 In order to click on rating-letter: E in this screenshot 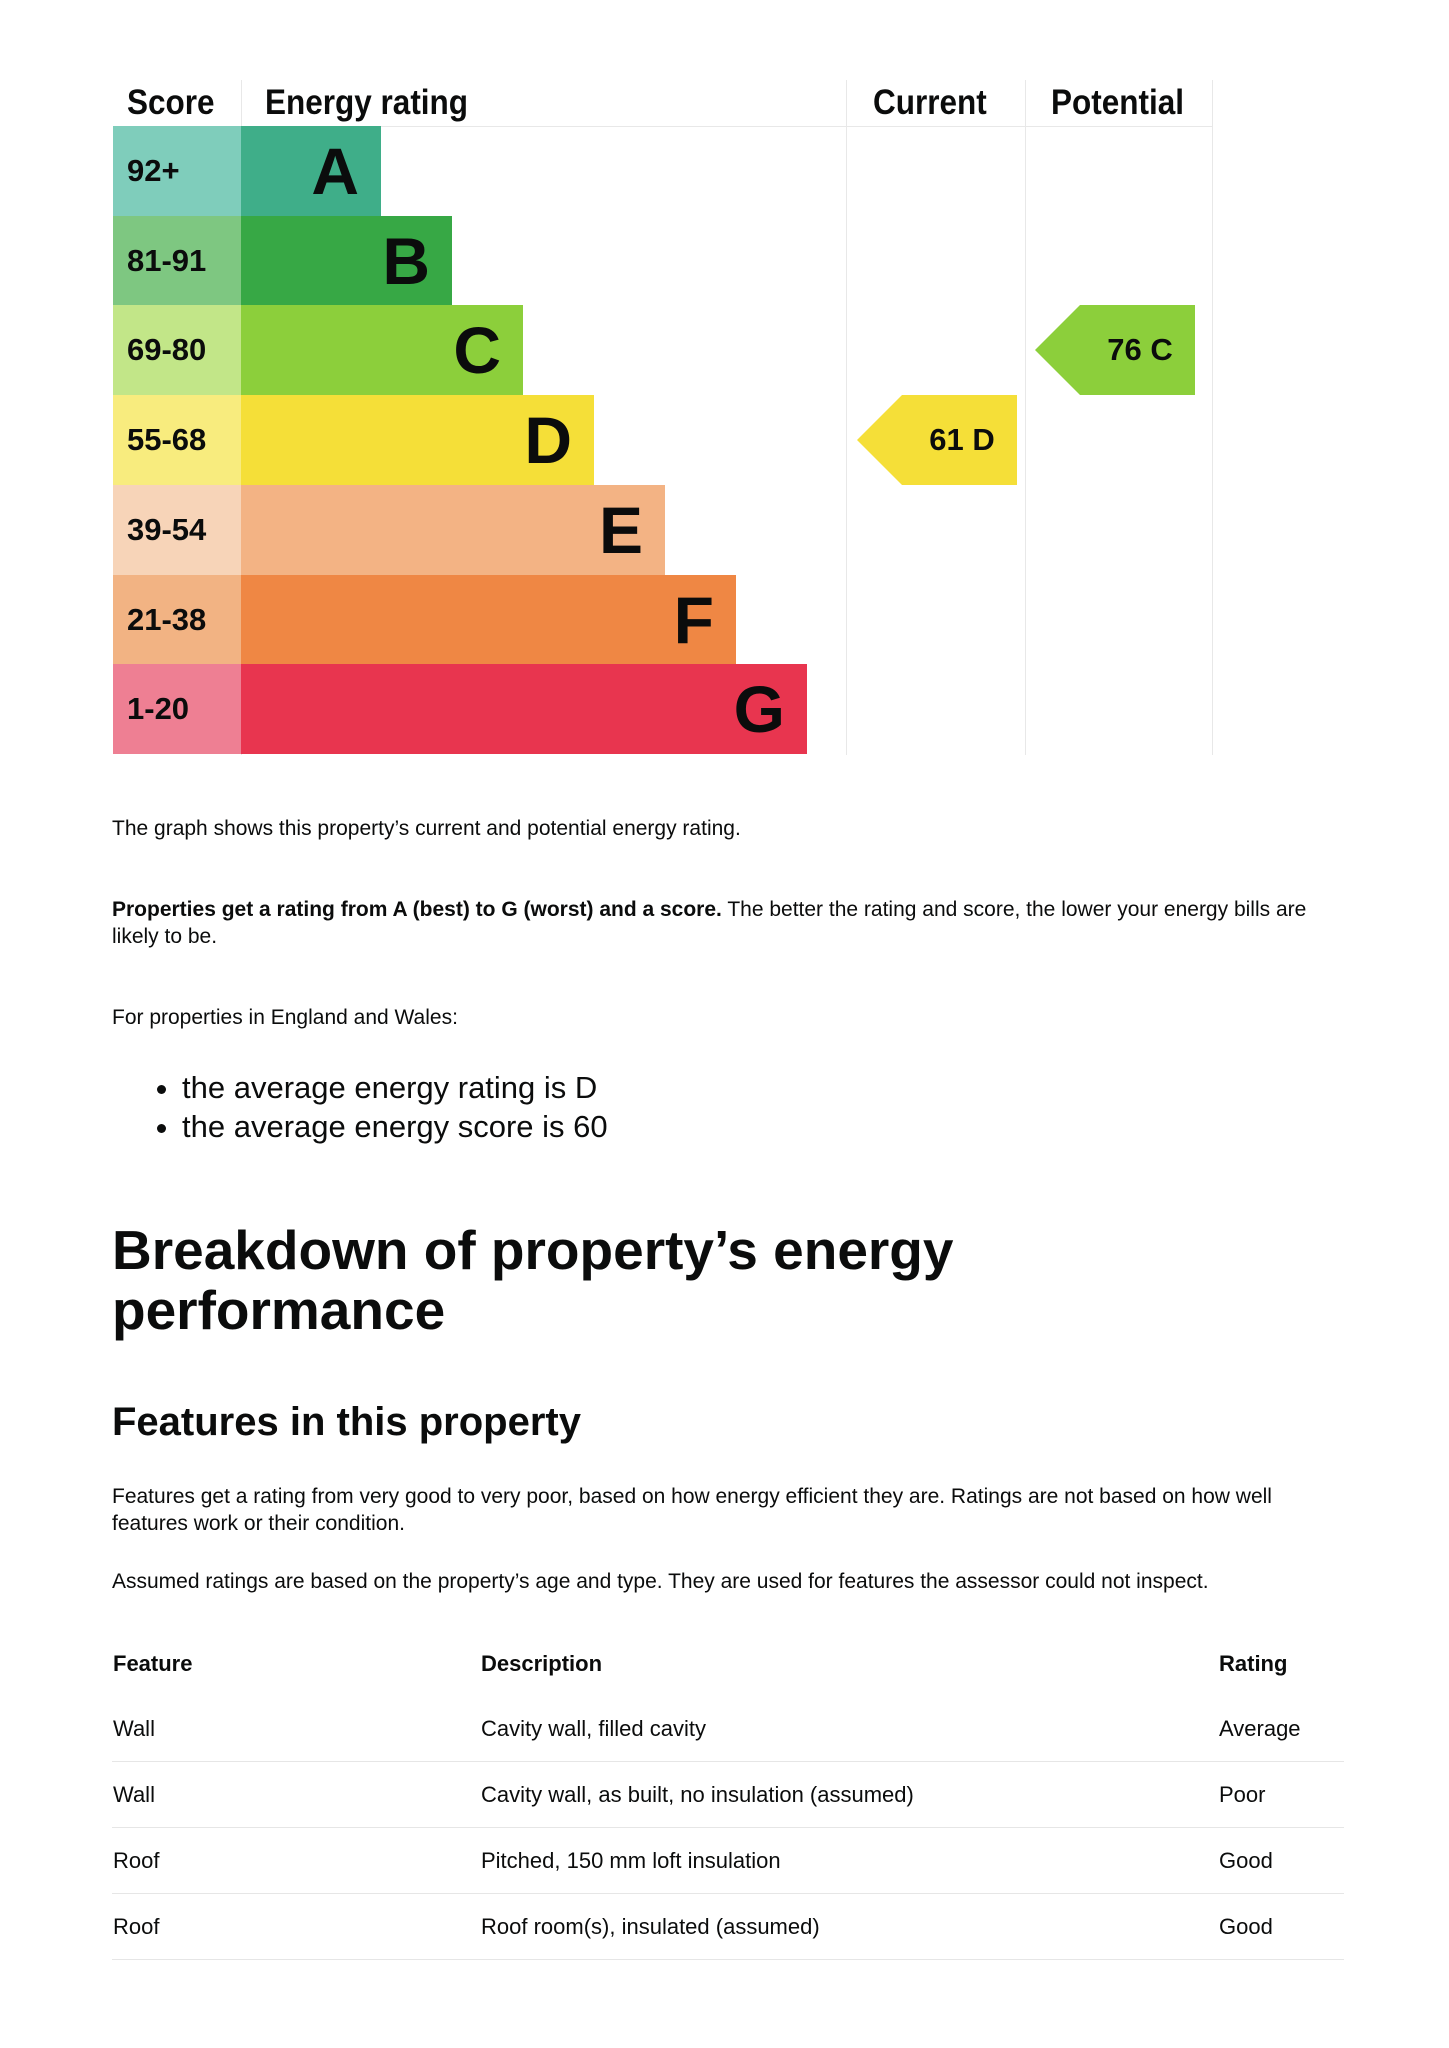, I will do `click(620, 529)`.